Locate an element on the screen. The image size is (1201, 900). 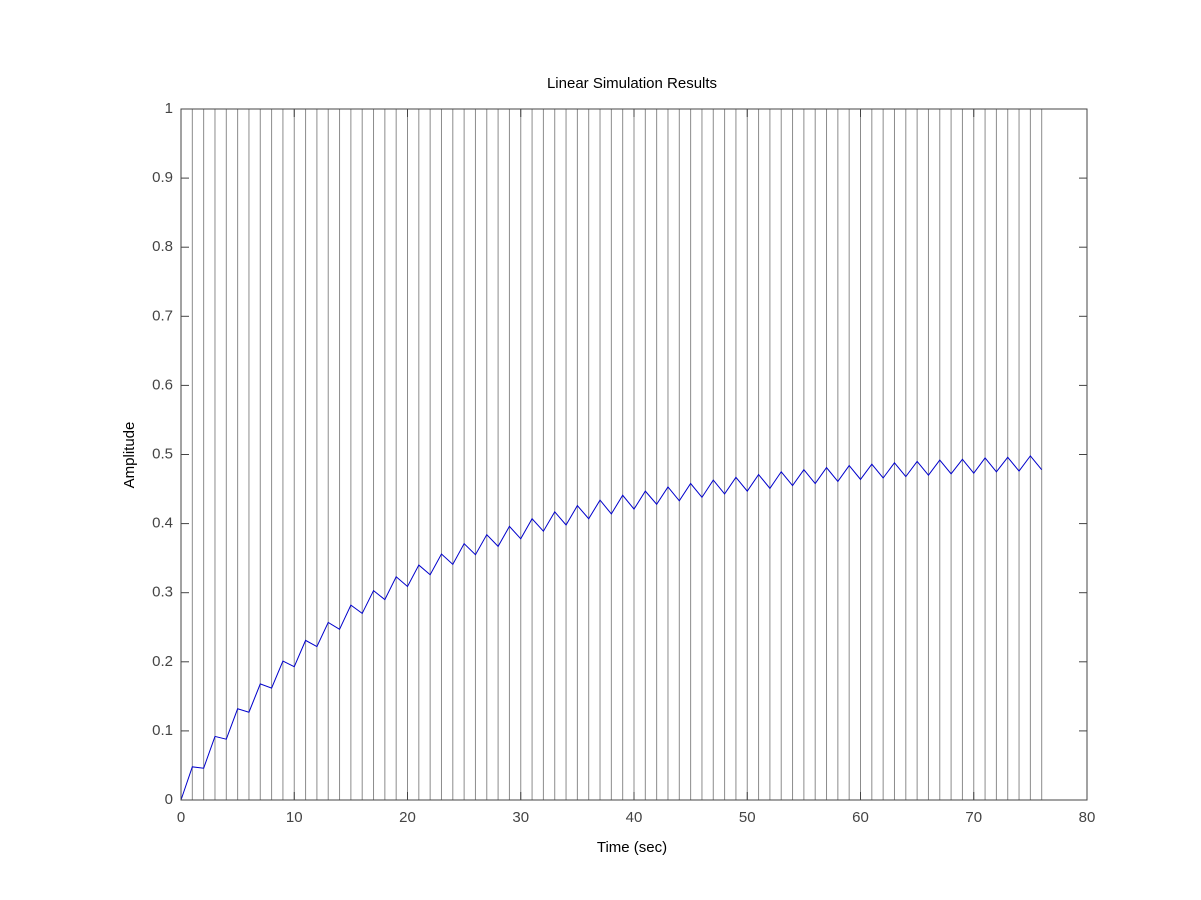
x-axis-label: Time (sec) is located at coordinates (632, 847).